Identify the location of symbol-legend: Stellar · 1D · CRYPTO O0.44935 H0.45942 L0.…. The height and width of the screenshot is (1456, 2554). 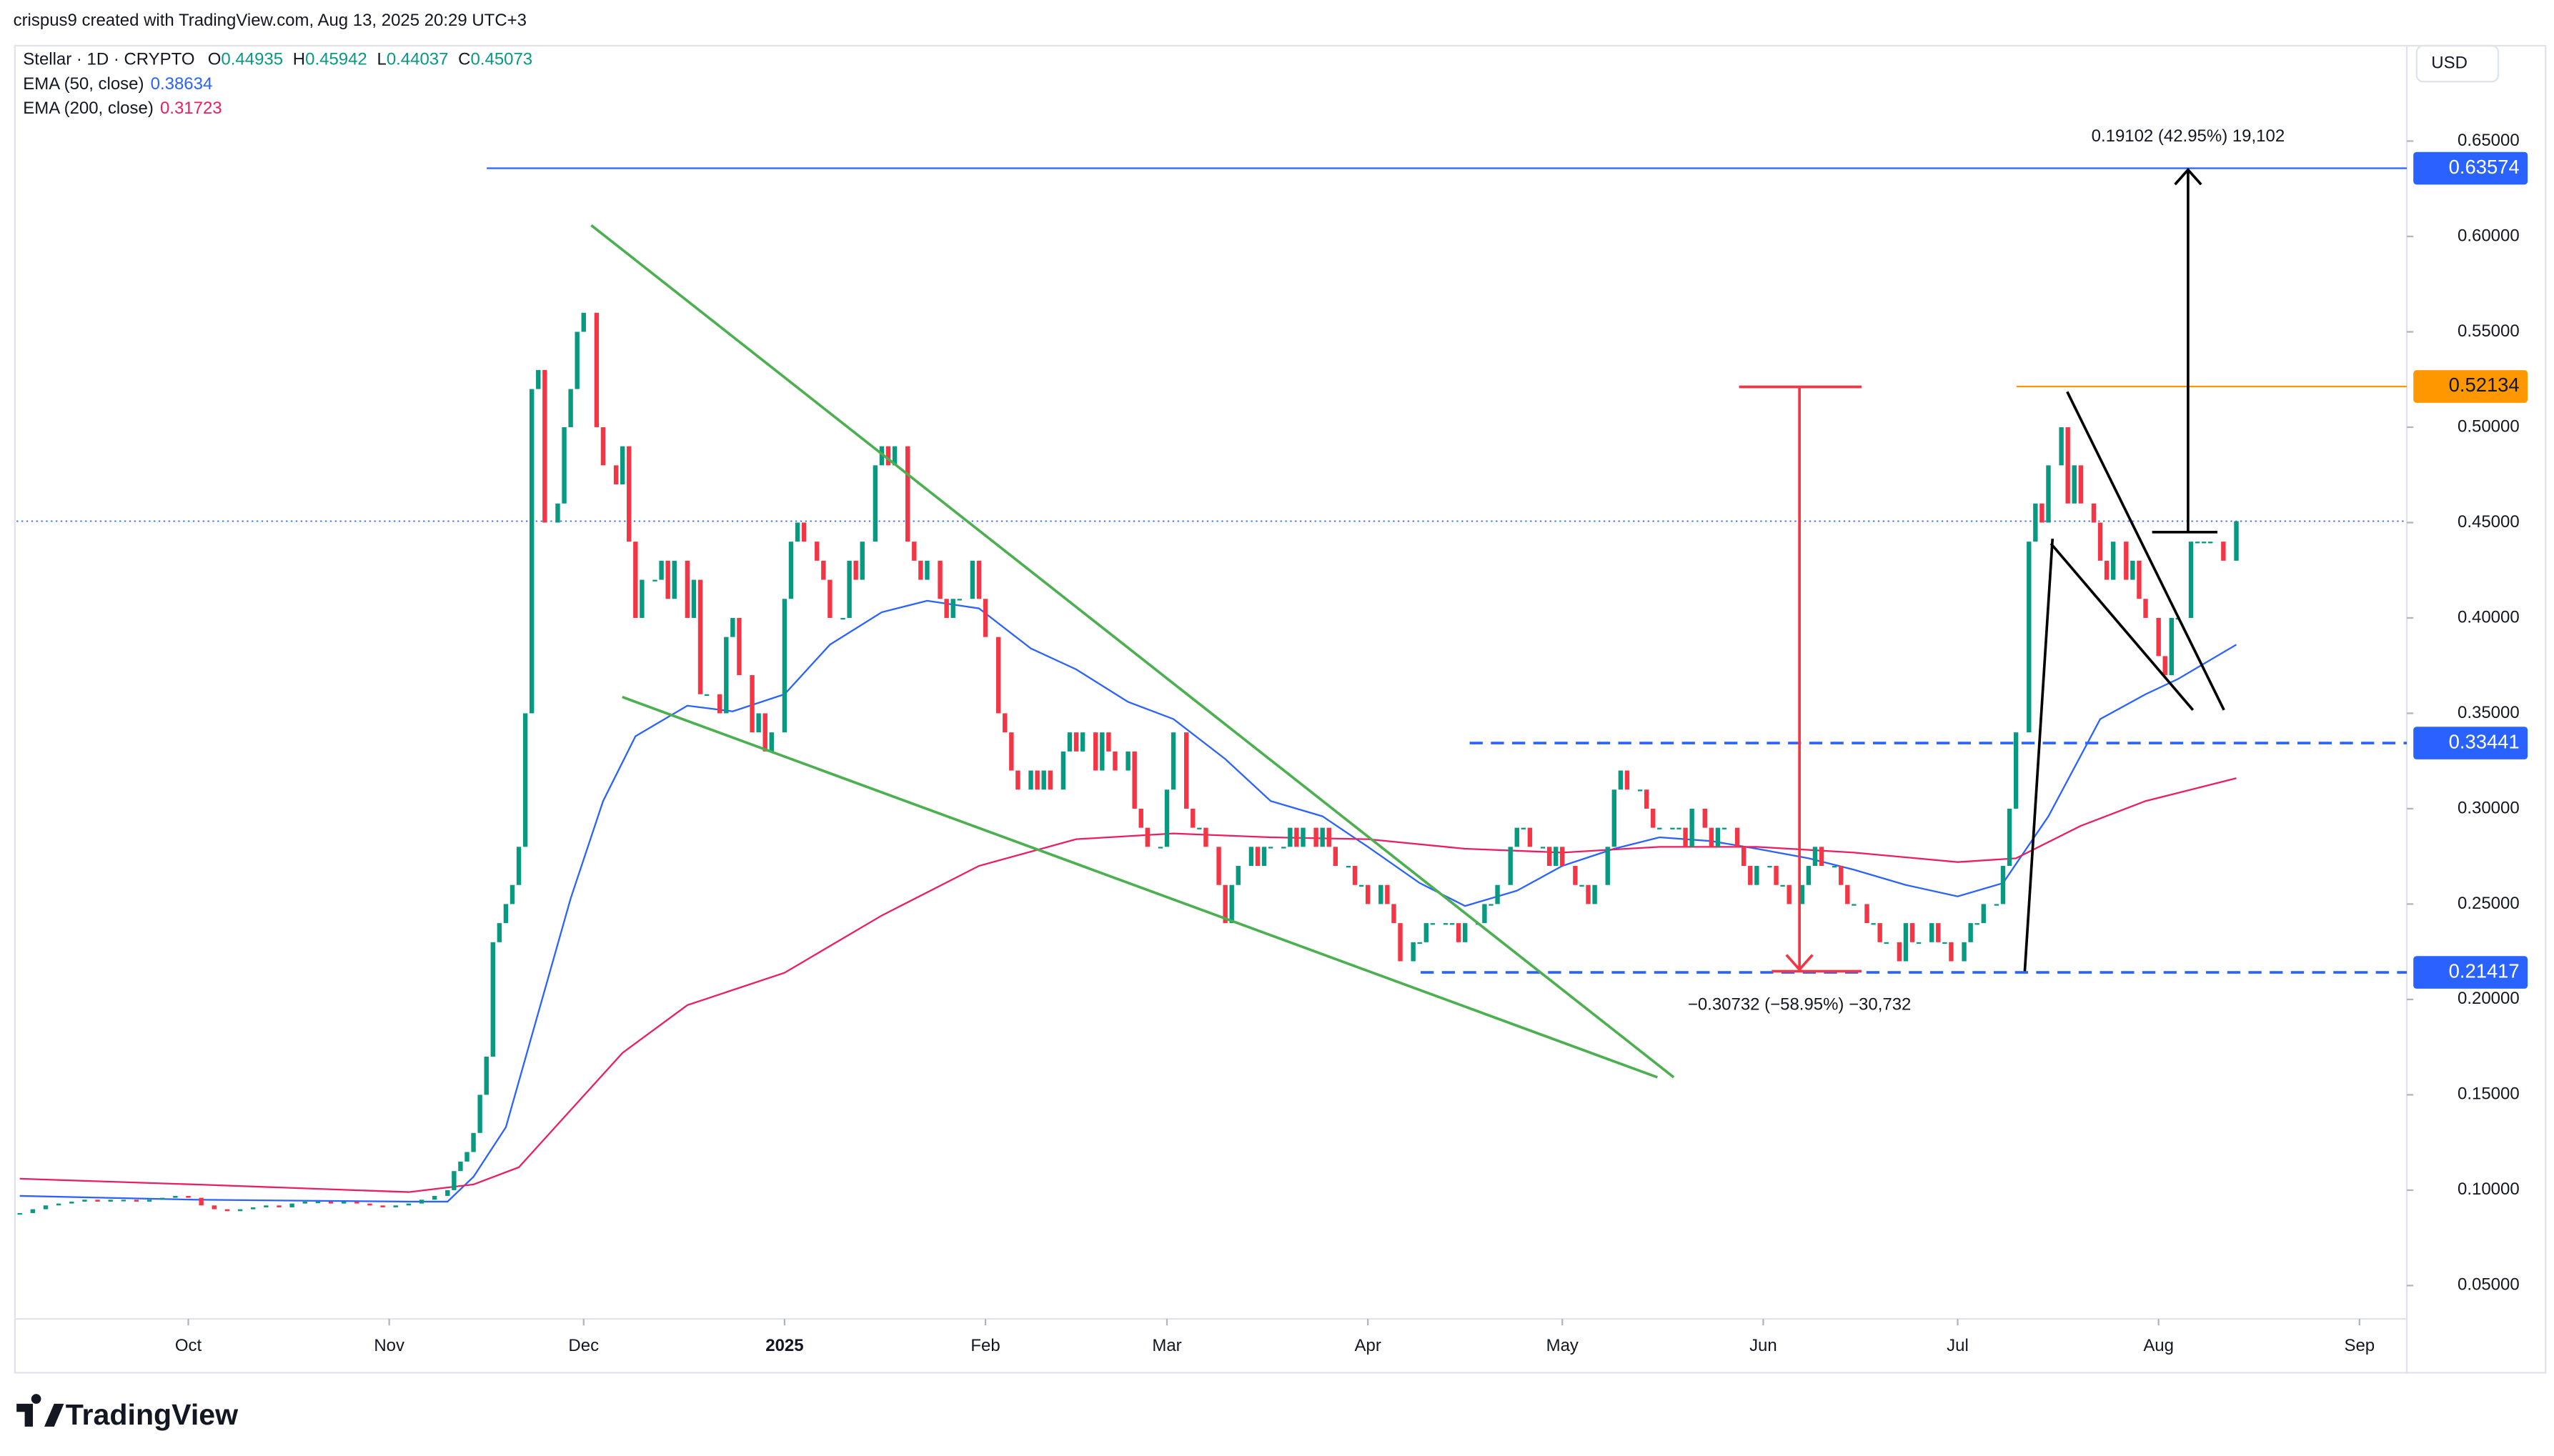
(277, 59).